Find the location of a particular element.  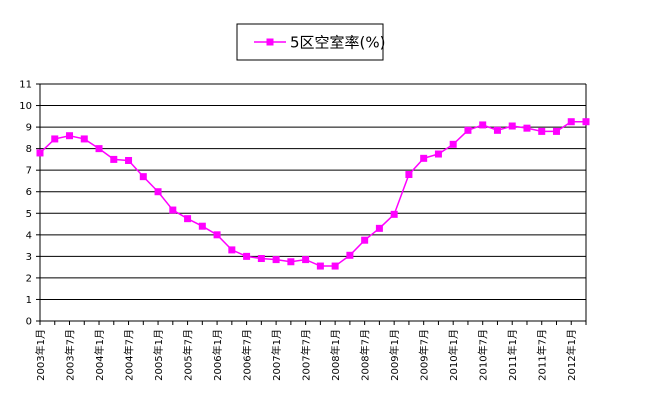

x-tick-label: 2006年1月 is located at coordinates (217, 355).